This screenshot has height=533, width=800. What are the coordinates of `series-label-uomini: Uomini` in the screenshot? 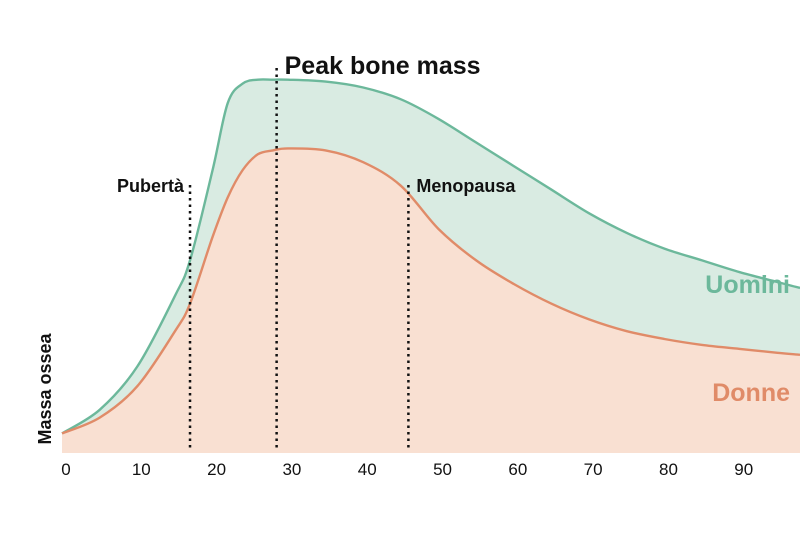 It's located at (747, 285).